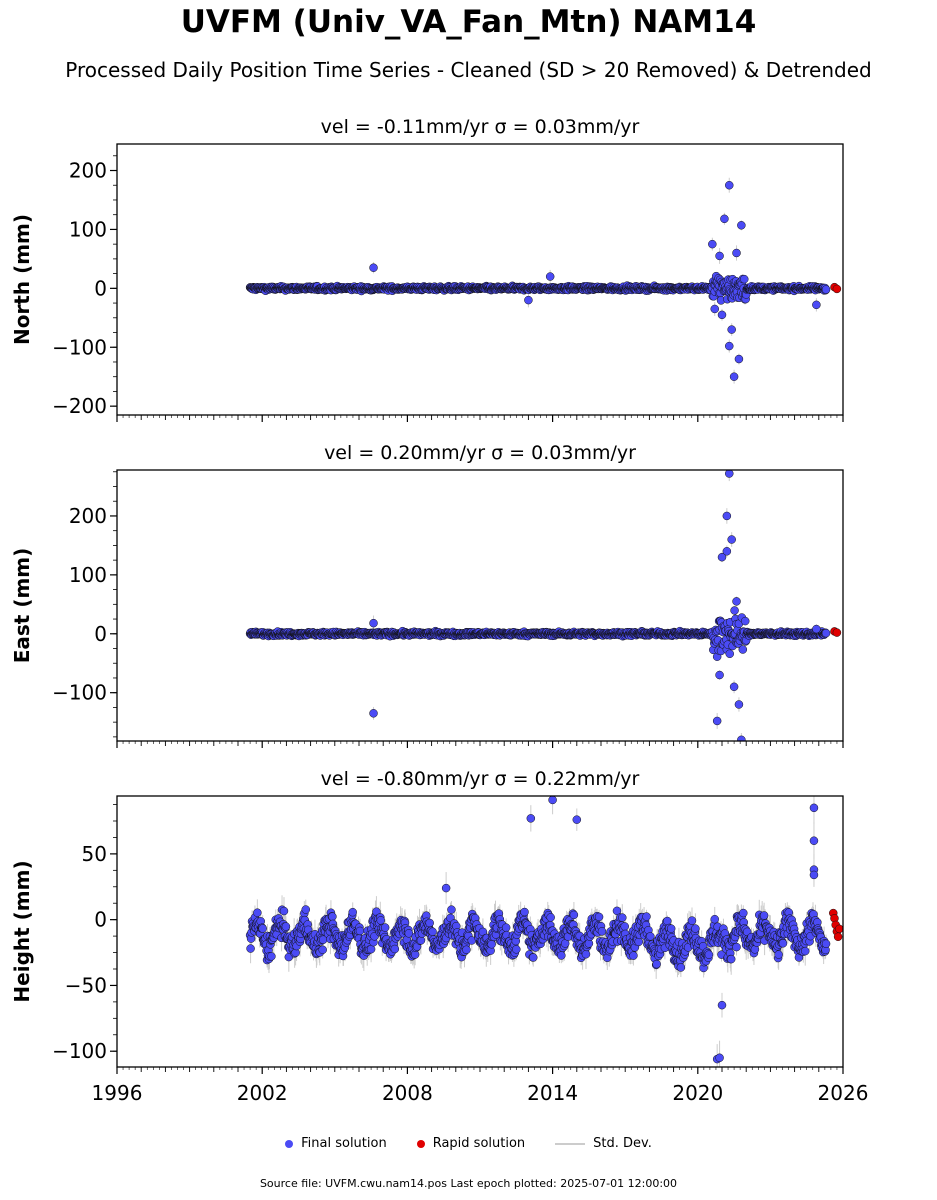 This screenshot has width=937, height=1200. I want to click on chart-title: UVFM (Univ_VA_Fan_Mtn) NAM14, so click(468, 22).